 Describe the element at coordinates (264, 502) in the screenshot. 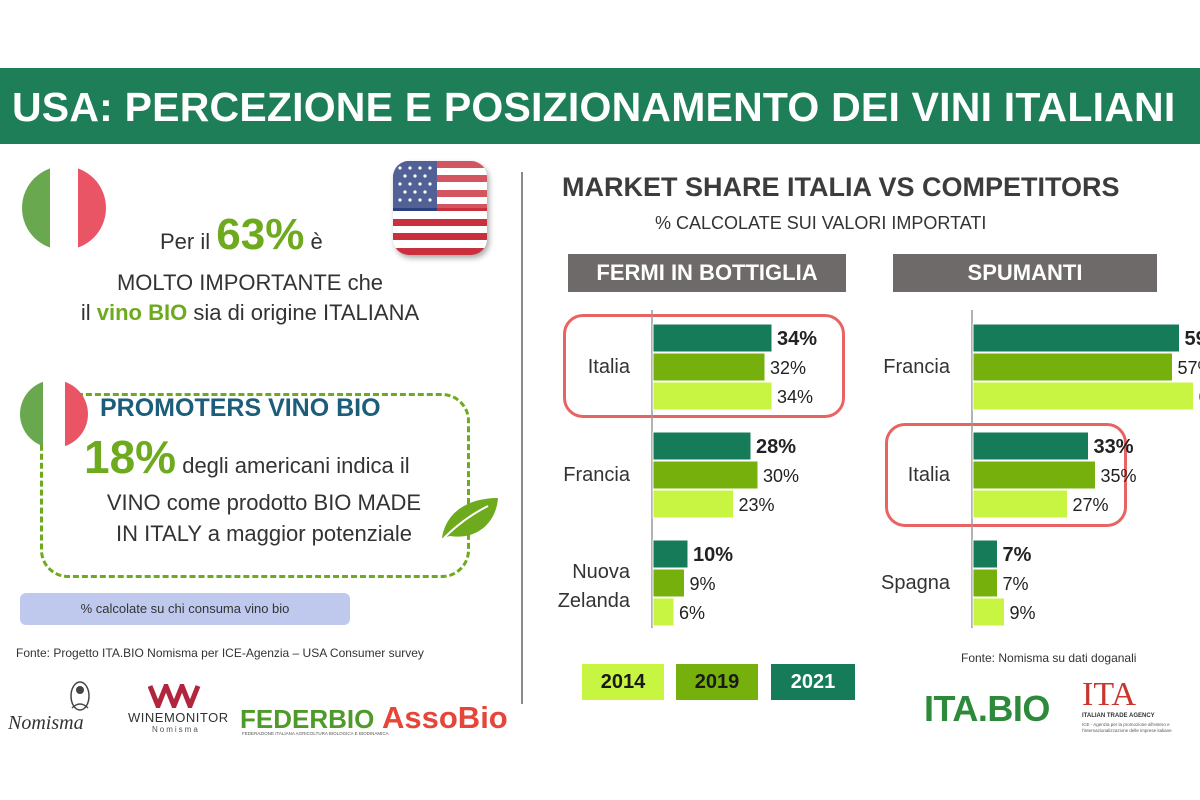

I see `stat2-line2: VINO come prodotto BIO MADE` at that location.